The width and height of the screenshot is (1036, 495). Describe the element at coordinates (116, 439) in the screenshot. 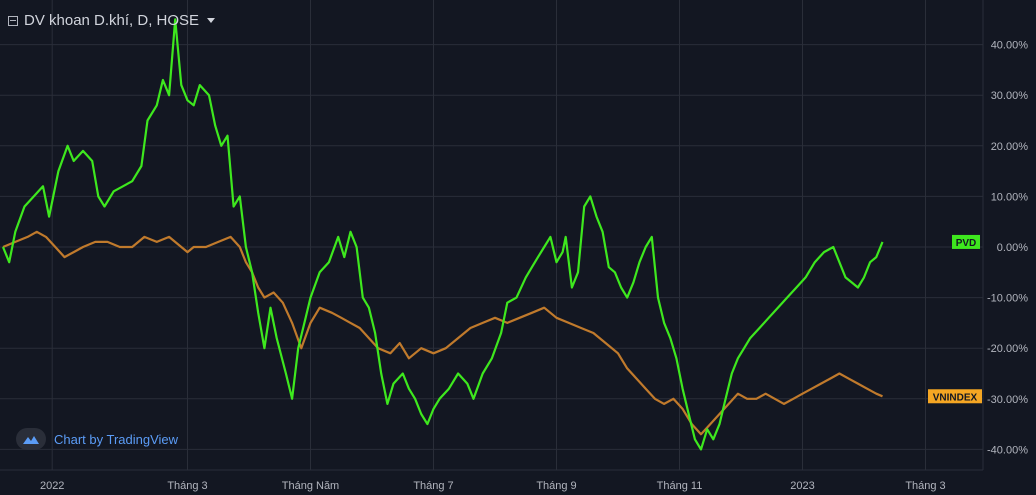

I see `watermark-text: Chart by TradingView` at that location.